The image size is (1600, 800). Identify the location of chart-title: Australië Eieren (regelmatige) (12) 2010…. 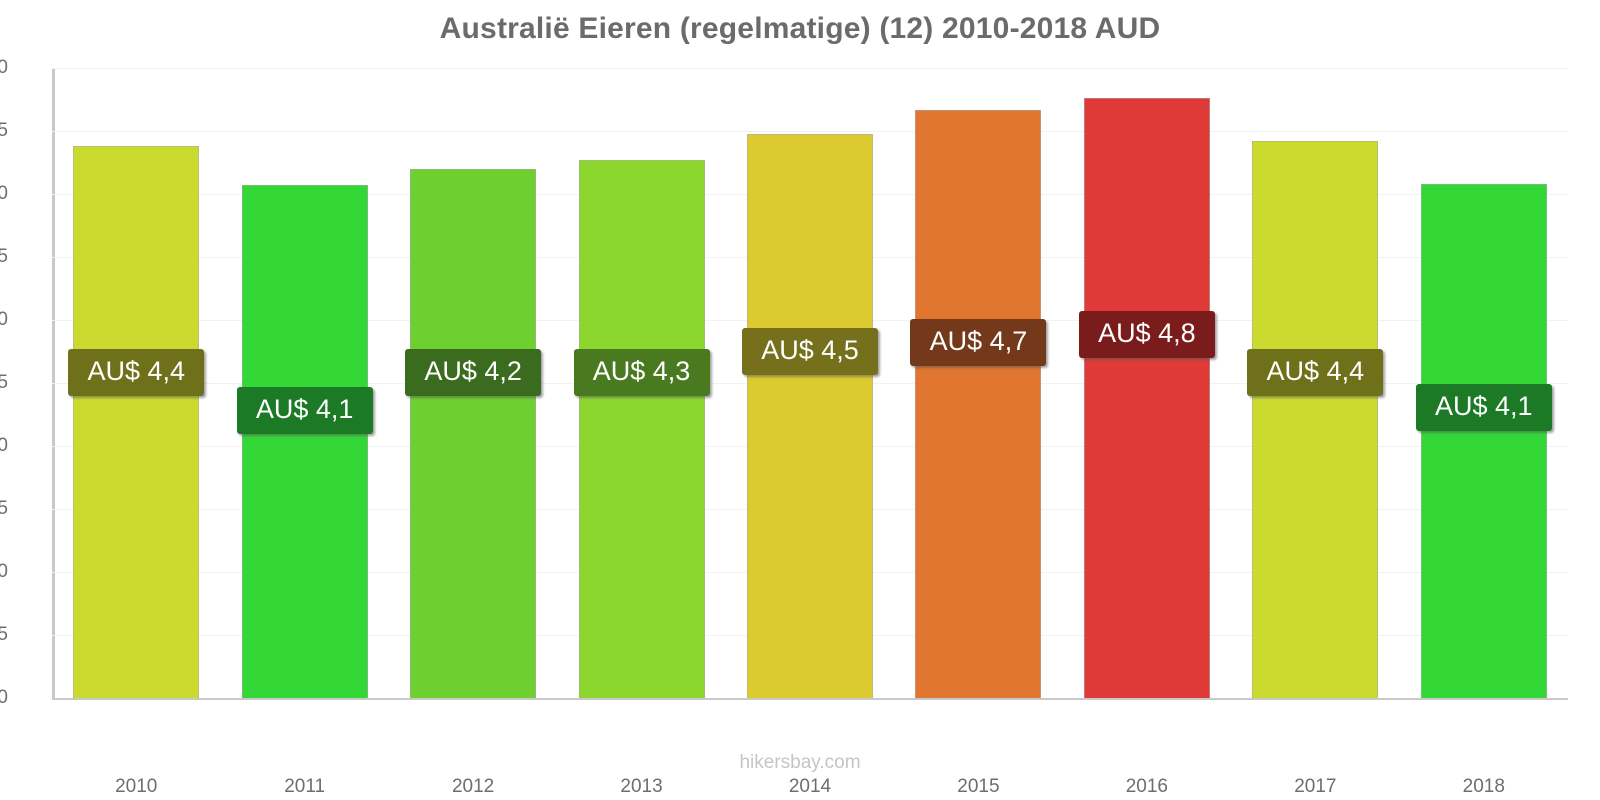
(800, 28).